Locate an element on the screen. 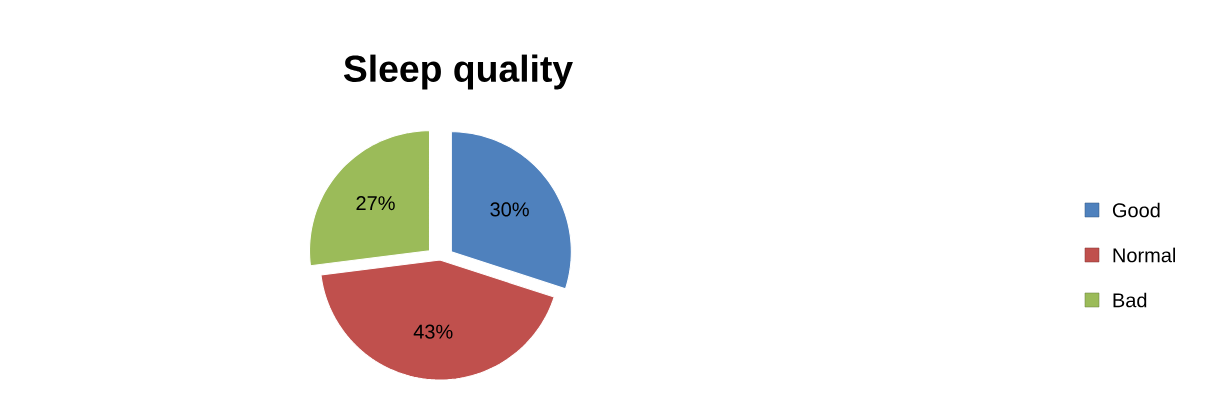 This screenshot has width=1210, height=410. legend-label: Bad is located at coordinates (1130, 300).